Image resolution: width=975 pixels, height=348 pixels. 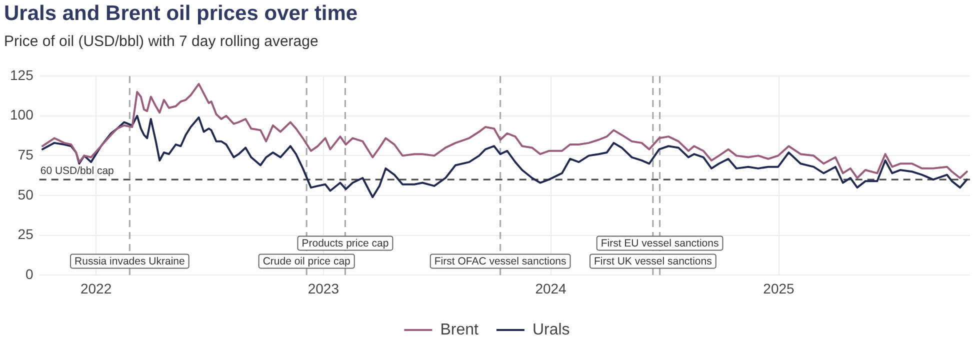 What do you see at coordinates (96, 288) in the screenshot?
I see `x-tick-label: 2022` at bounding box center [96, 288].